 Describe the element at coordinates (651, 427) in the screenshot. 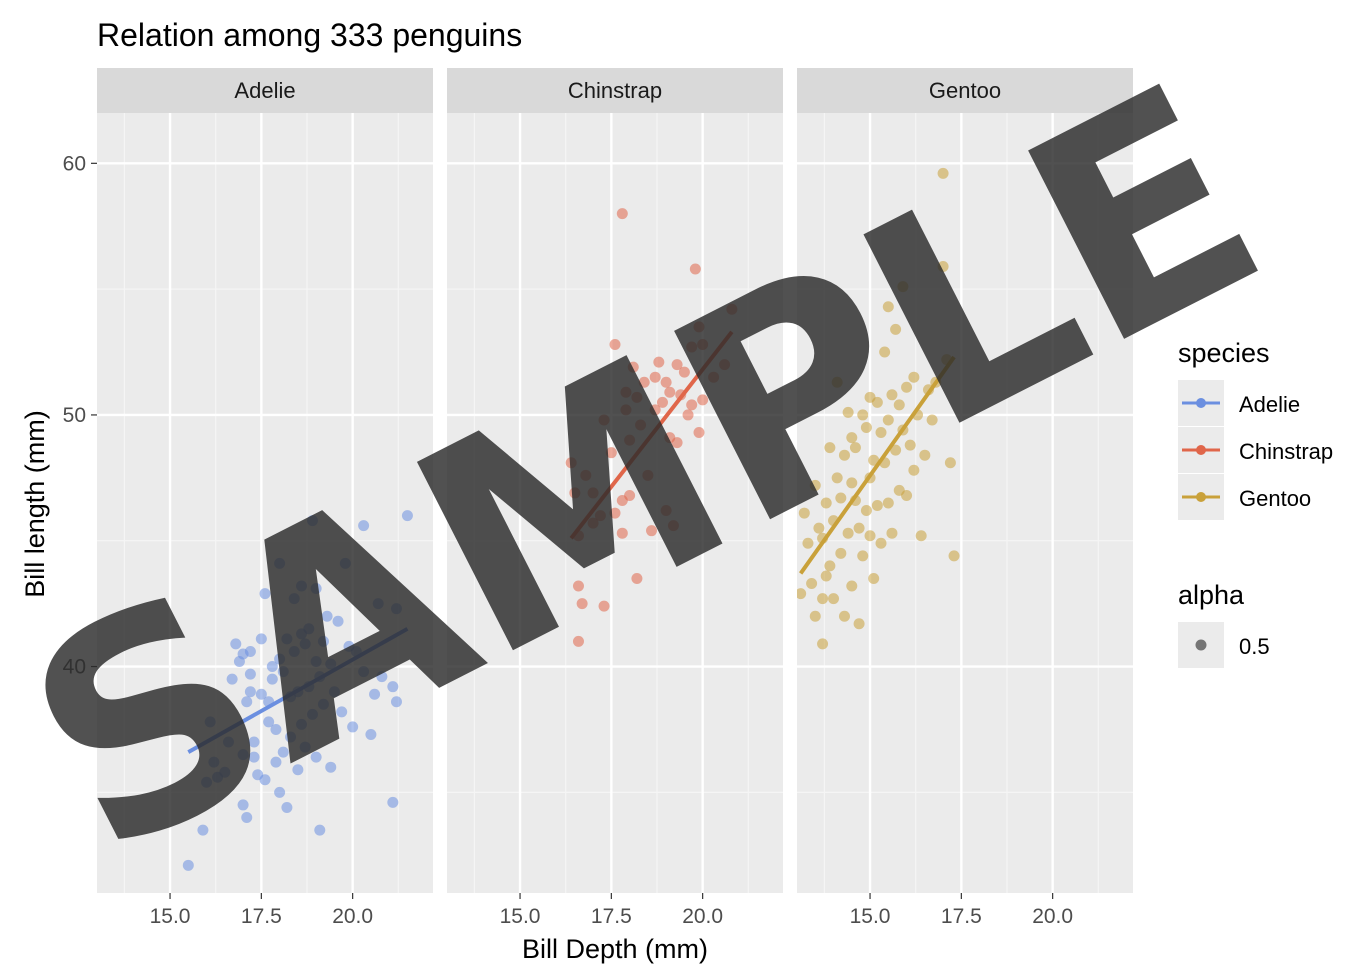

I see `series-chinstrap` at that location.